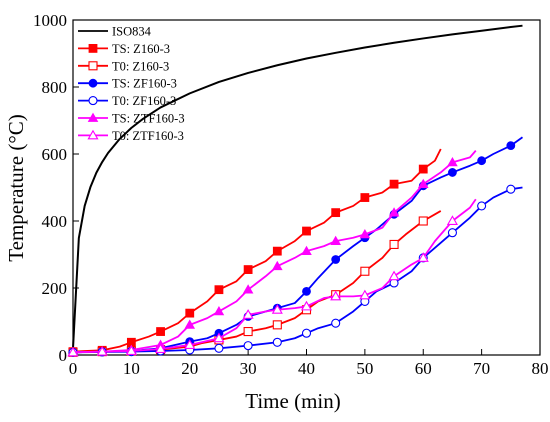 The height and width of the screenshot is (422, 550). What do you see at coordinates (16, 187) in the screenshot?
I see `y-axis-title: Temperature (°C)` at bounding box center [16, 187].